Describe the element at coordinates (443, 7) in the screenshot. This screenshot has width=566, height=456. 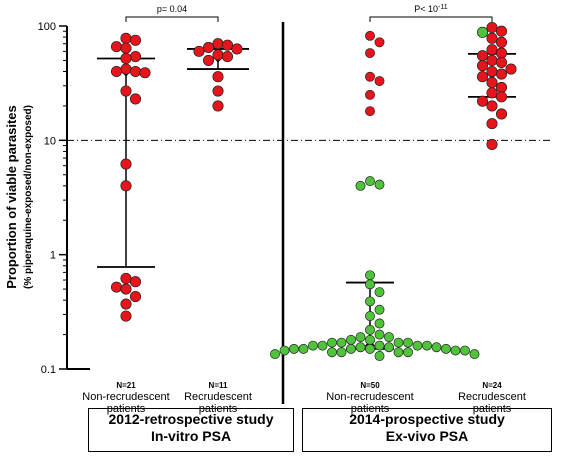
I see `p-value-exponent: -11` at that location.